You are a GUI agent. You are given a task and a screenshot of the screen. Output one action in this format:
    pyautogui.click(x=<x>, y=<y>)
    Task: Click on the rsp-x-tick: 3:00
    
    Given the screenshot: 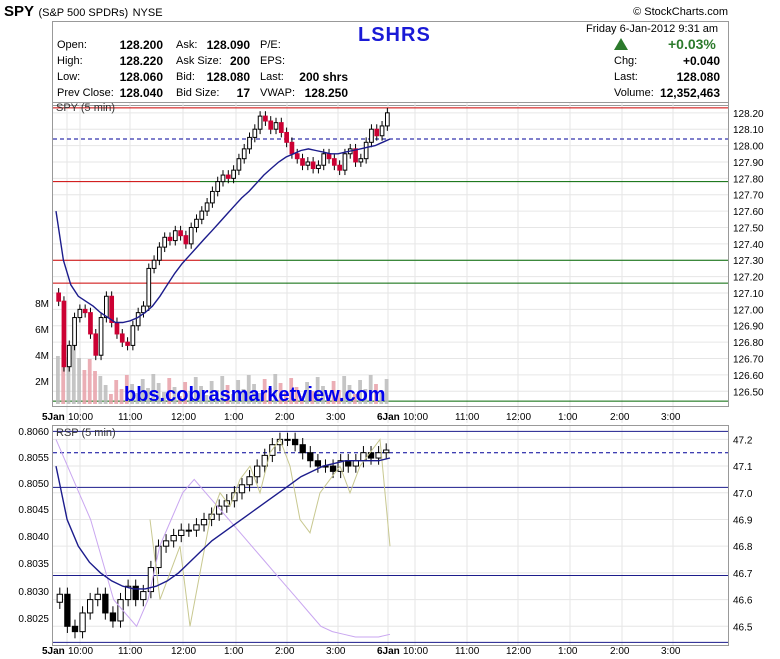 What is the action you would take?
    pyautogui.click(x=671, y=651)
    